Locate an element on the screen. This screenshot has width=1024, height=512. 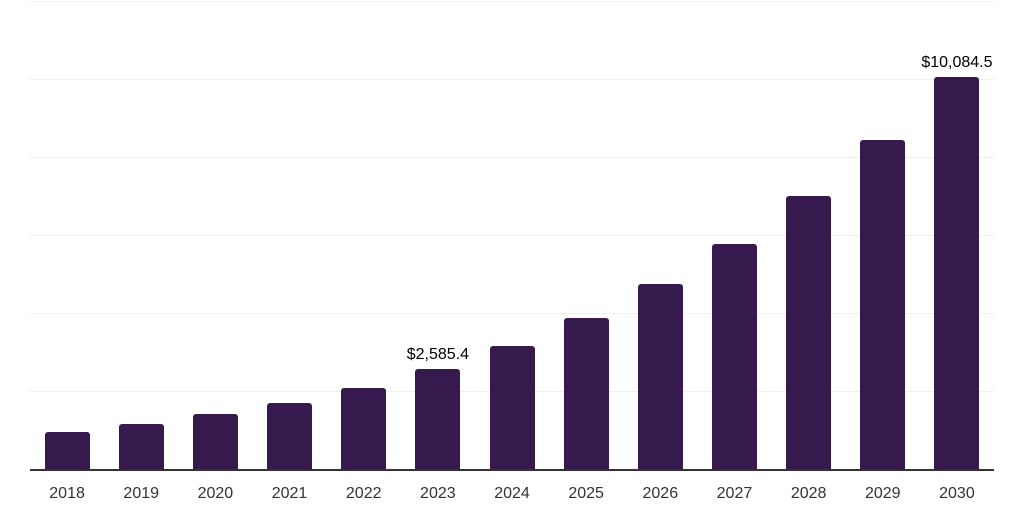
x-tick-2021: 2021 is located at coordinates (289, 493).